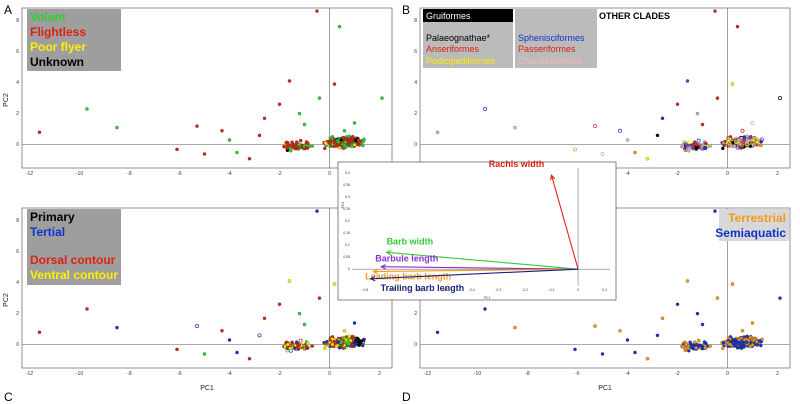 This screenshot has width=800, height=404. Describe the element at coordinates (346, 233) in the screenshot. I see `inset-y-tick-label: 0.15` at that location.